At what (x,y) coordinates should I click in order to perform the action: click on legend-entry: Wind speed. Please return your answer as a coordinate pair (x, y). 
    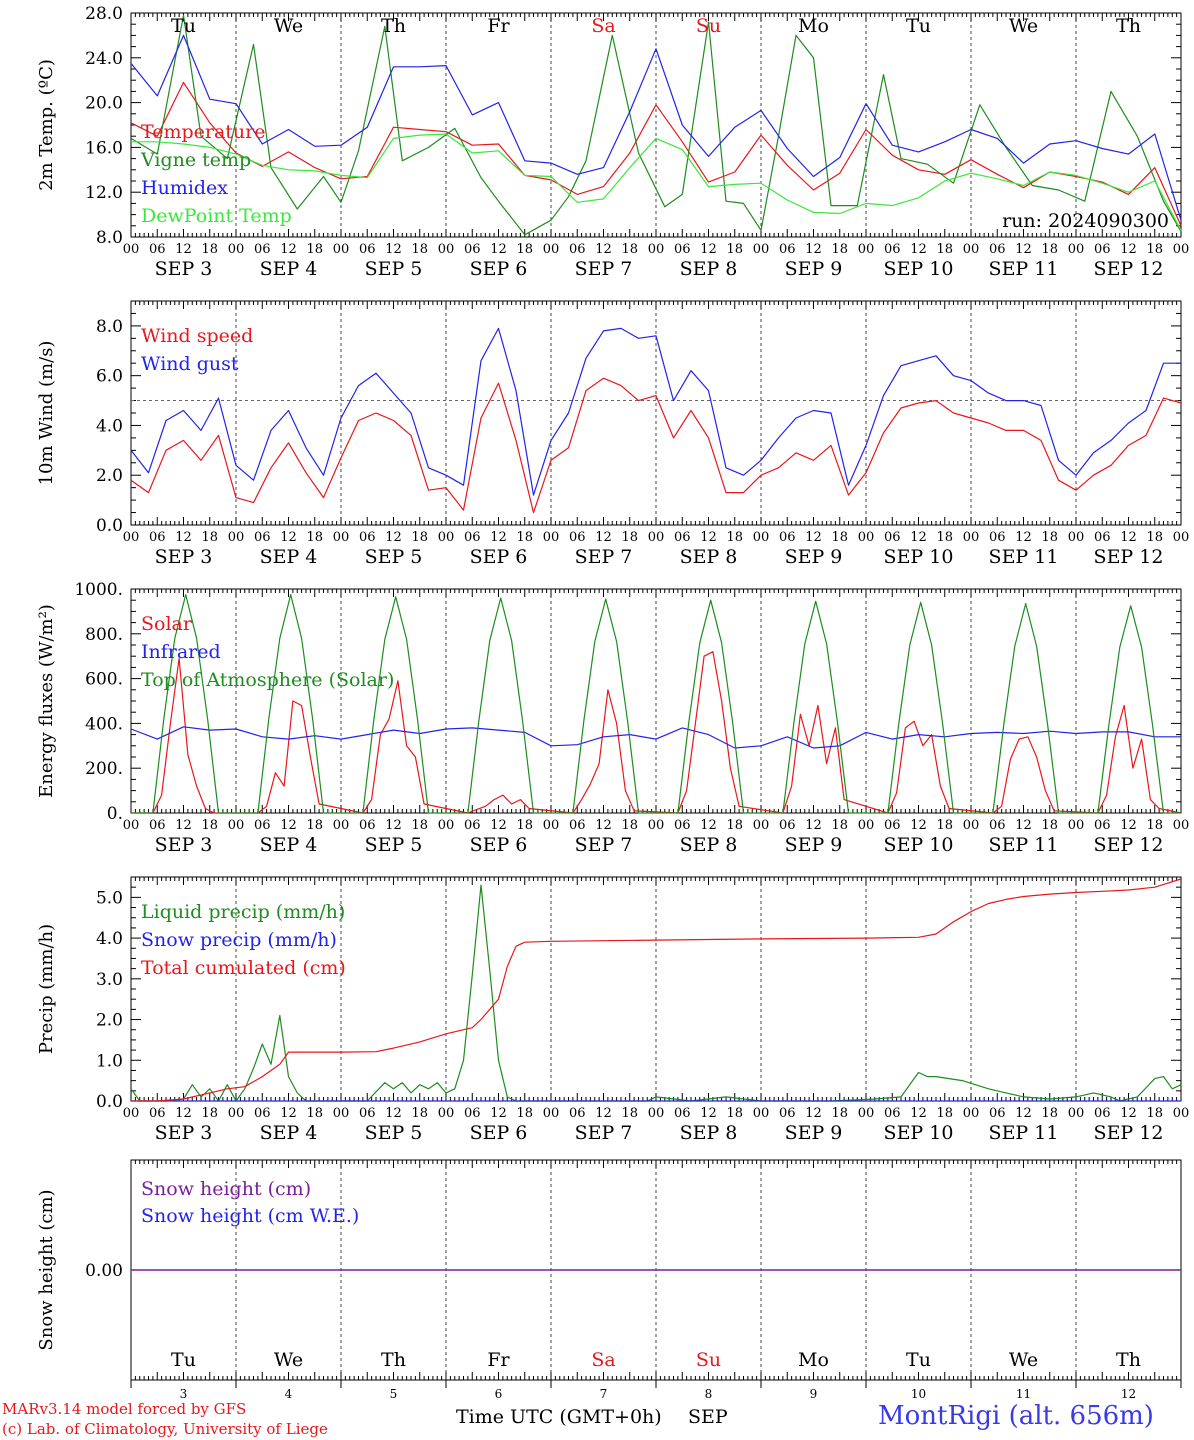
    Looking at the image, I should click on (197, 336).